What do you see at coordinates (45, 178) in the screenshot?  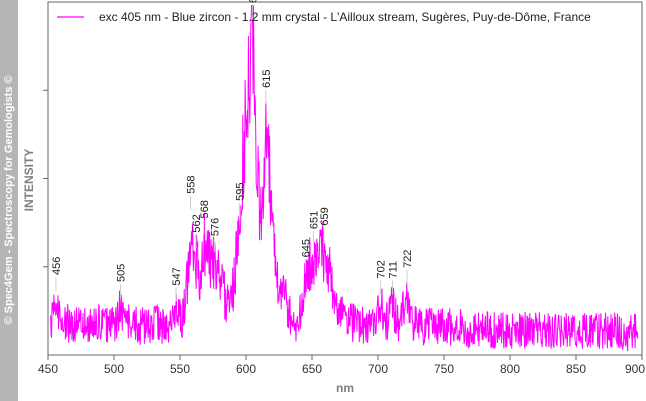 I see `y-ticks` at bounding box center [45, 178].